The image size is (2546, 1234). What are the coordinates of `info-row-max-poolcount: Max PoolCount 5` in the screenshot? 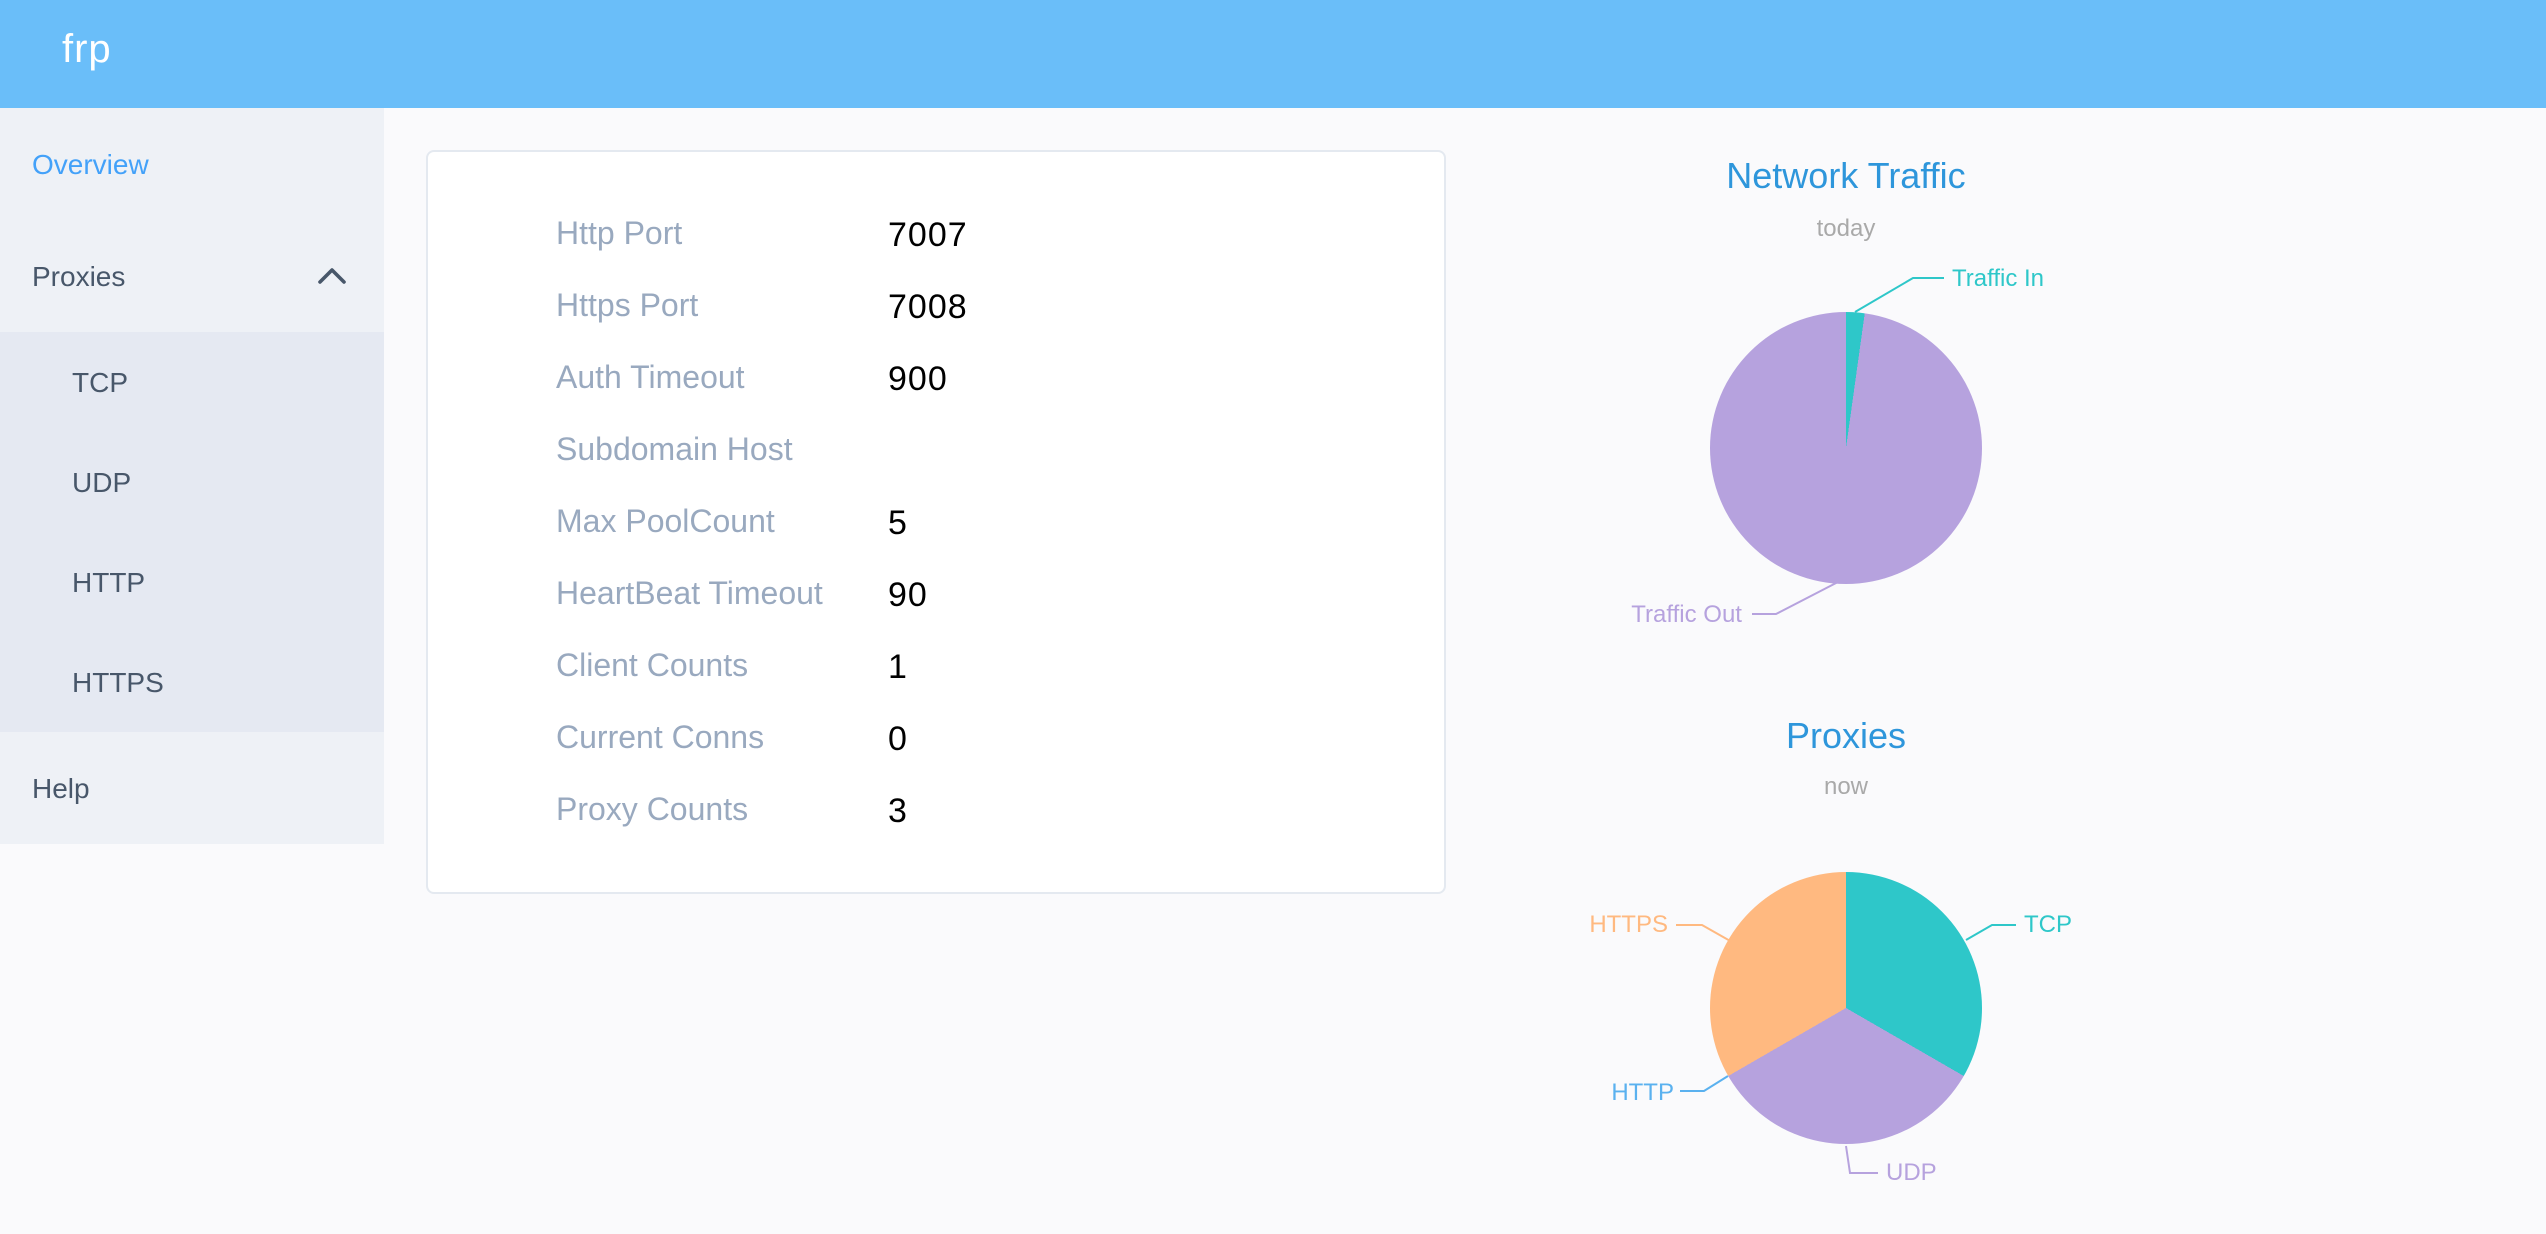 It's located at (936, 524).